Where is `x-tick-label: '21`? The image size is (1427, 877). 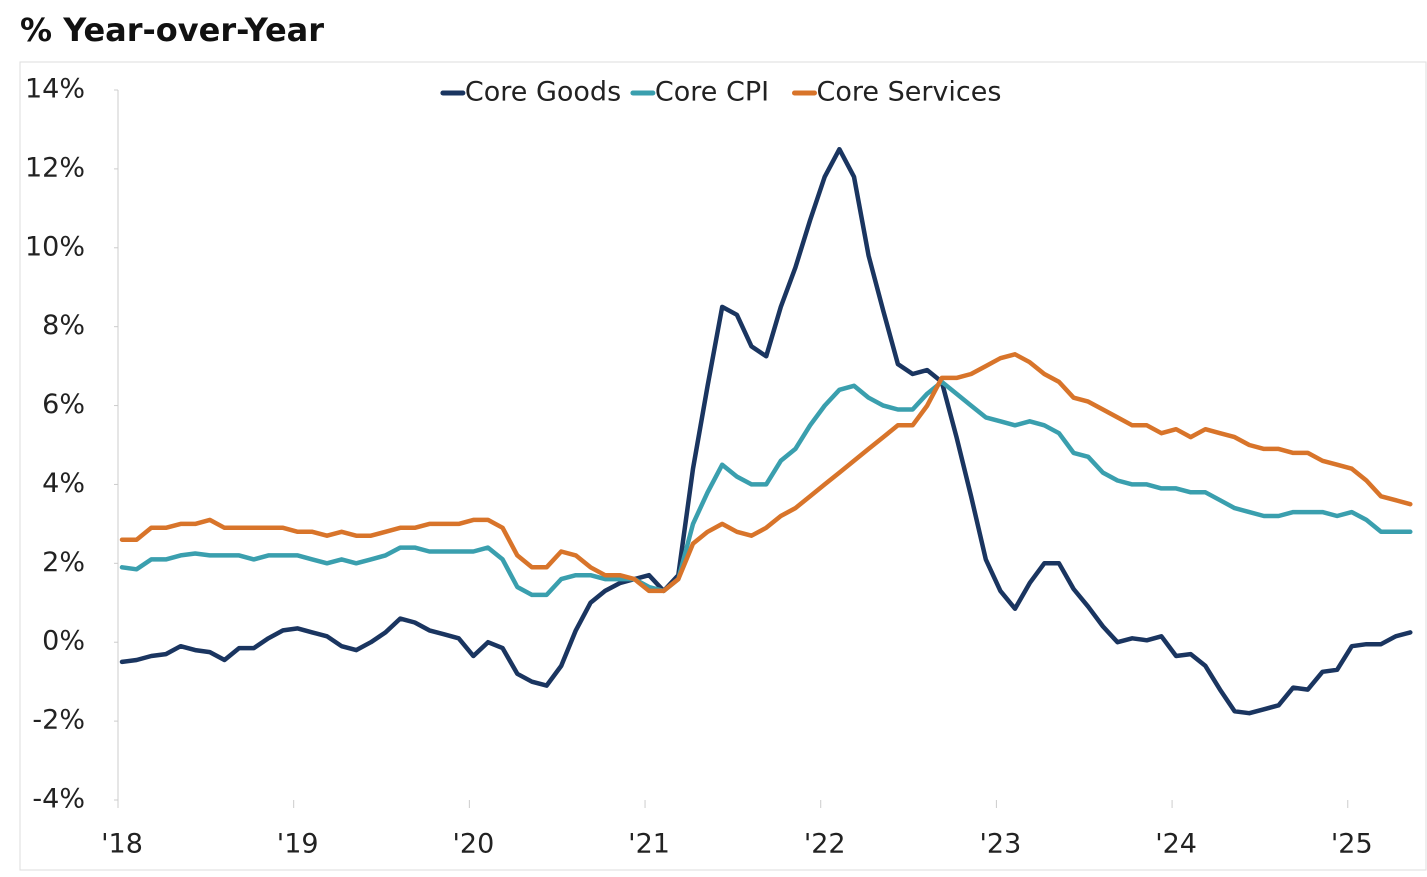
x-tick-label: '21 is located at coordinates (649, 844).